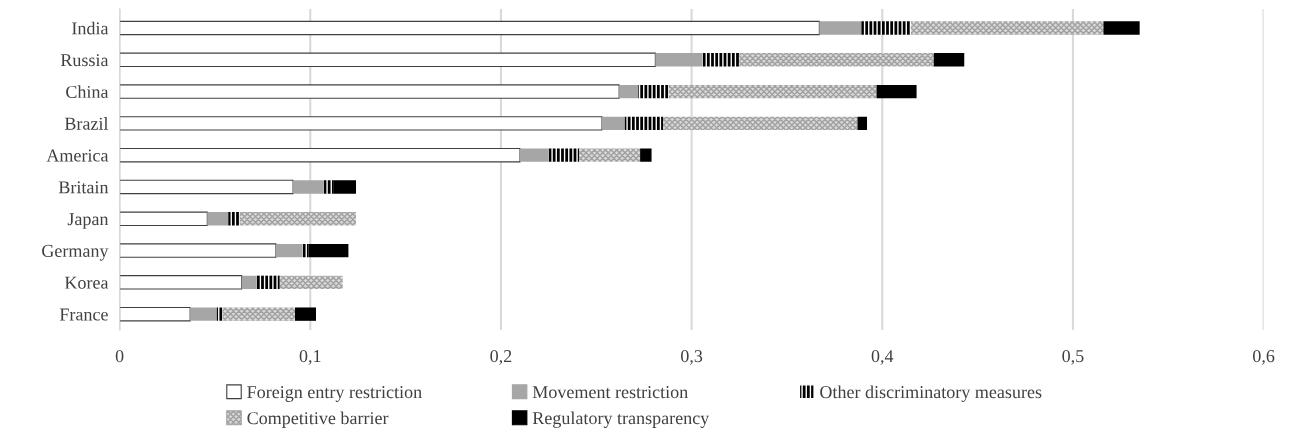 This screenshot has width=1300, height=446. Describe the element at coordinates (88, 221) in the screenshot. I see `y-tick-label: Japan` at that location.